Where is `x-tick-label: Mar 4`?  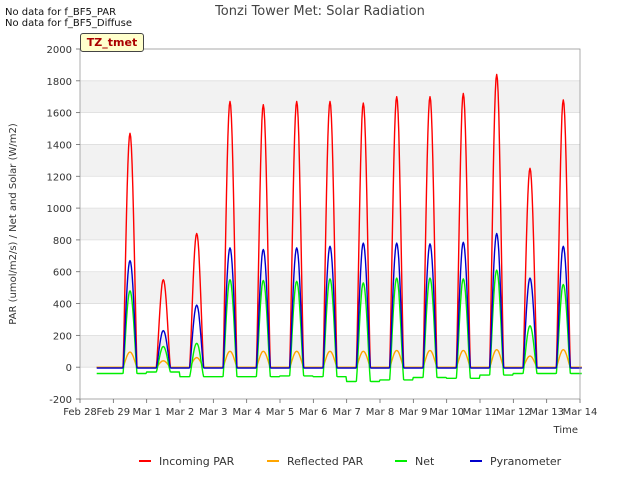 x-tick-label: Mar 4 is located at coordinates (246, 412).